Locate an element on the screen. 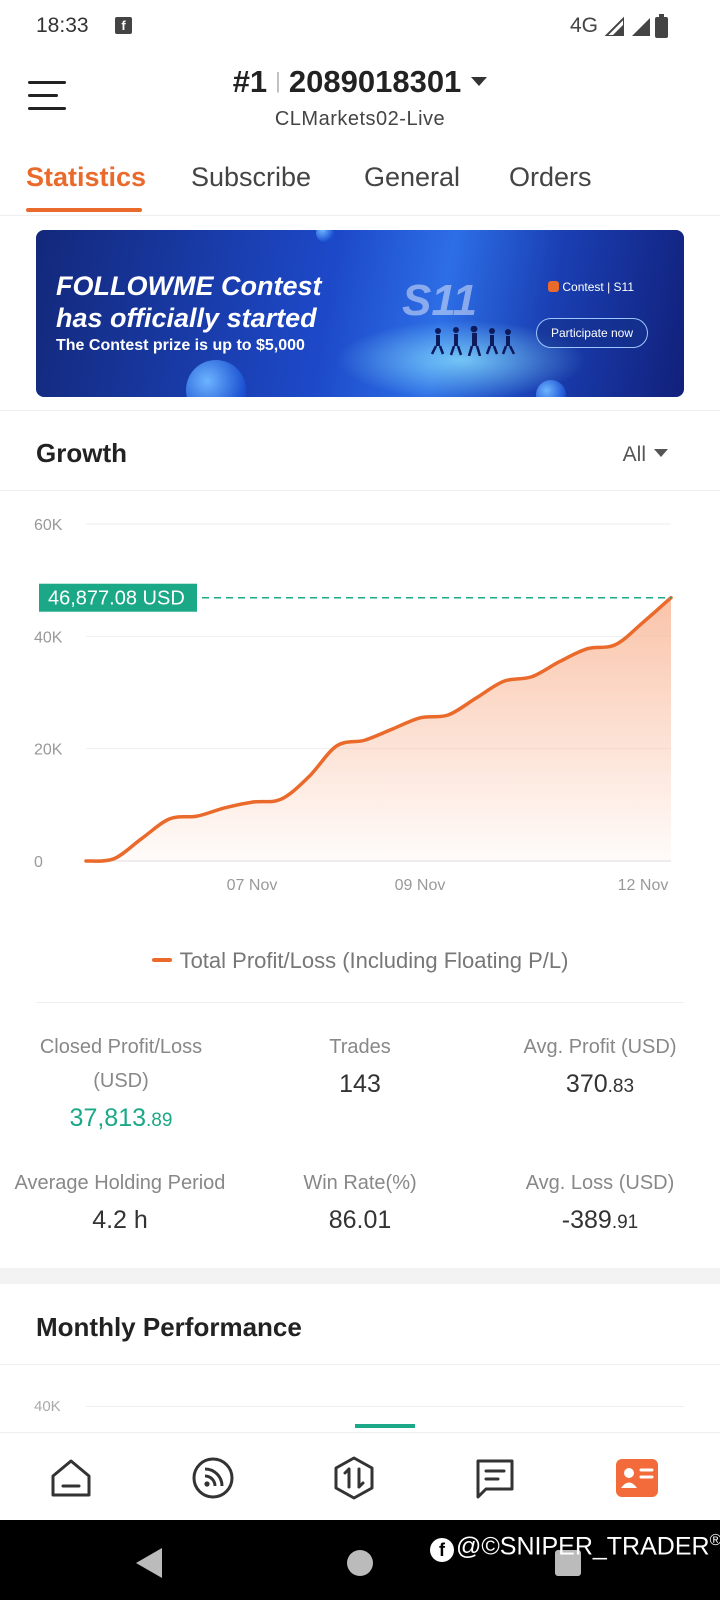  banner-season-mark: S11 is located at coordinates (440, 300).